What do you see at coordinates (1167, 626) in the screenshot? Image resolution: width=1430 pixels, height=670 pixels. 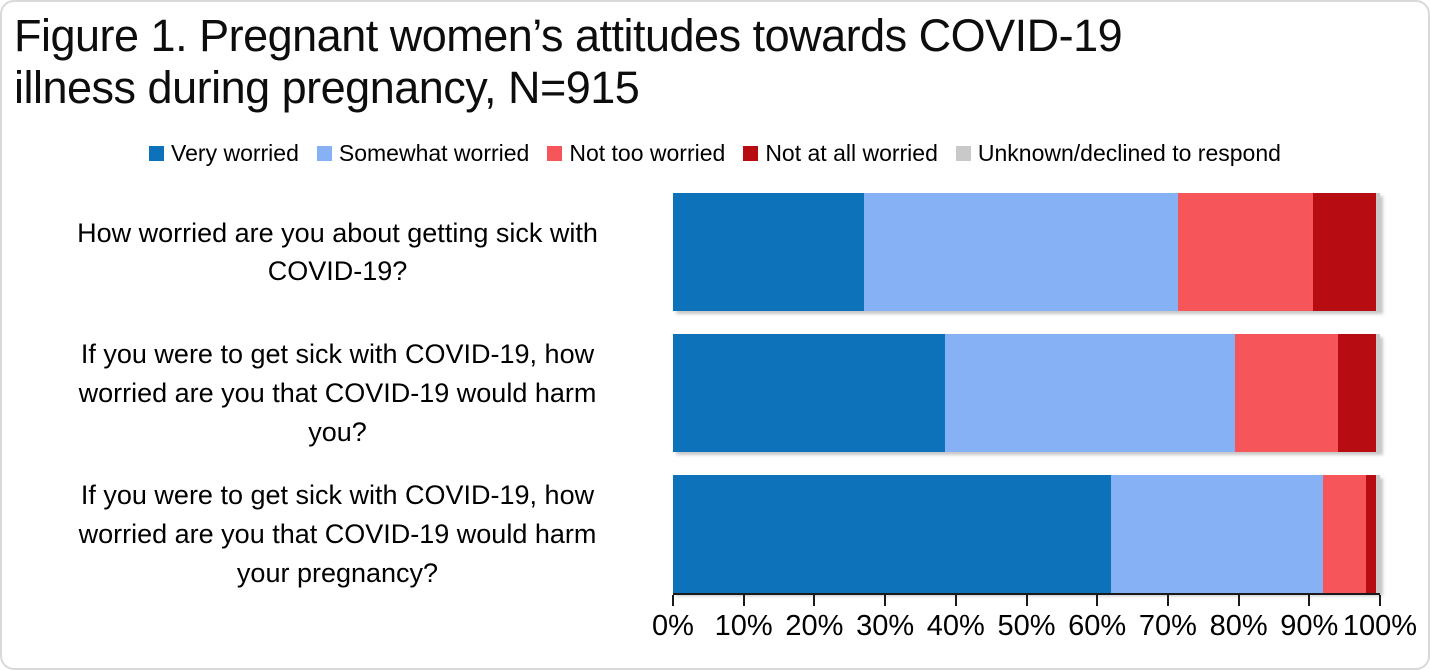 I see `axis-tick-label: 70%` at bounding box center [1167, 626].